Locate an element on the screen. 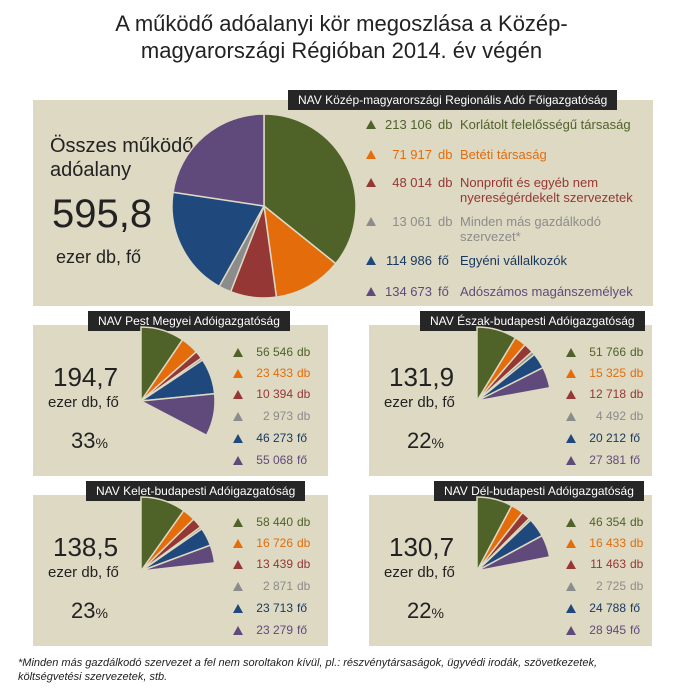 This screenshot has width=683, height=692. total-unit: ezer db, fő is located at coordinates (99, 257).